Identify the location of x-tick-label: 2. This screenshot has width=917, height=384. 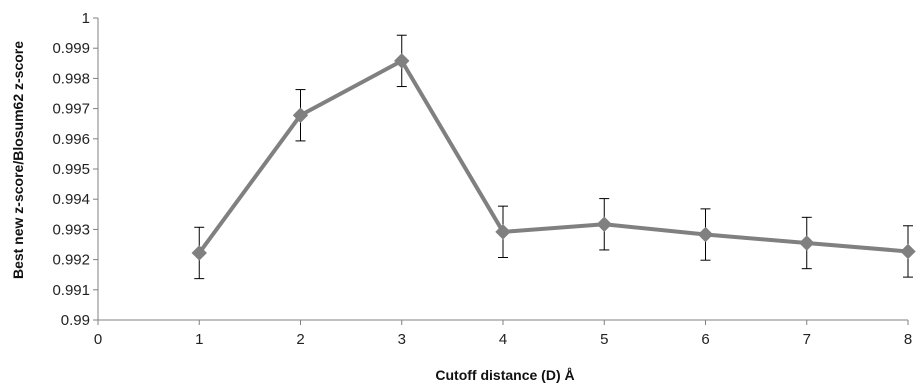
(300, 339).